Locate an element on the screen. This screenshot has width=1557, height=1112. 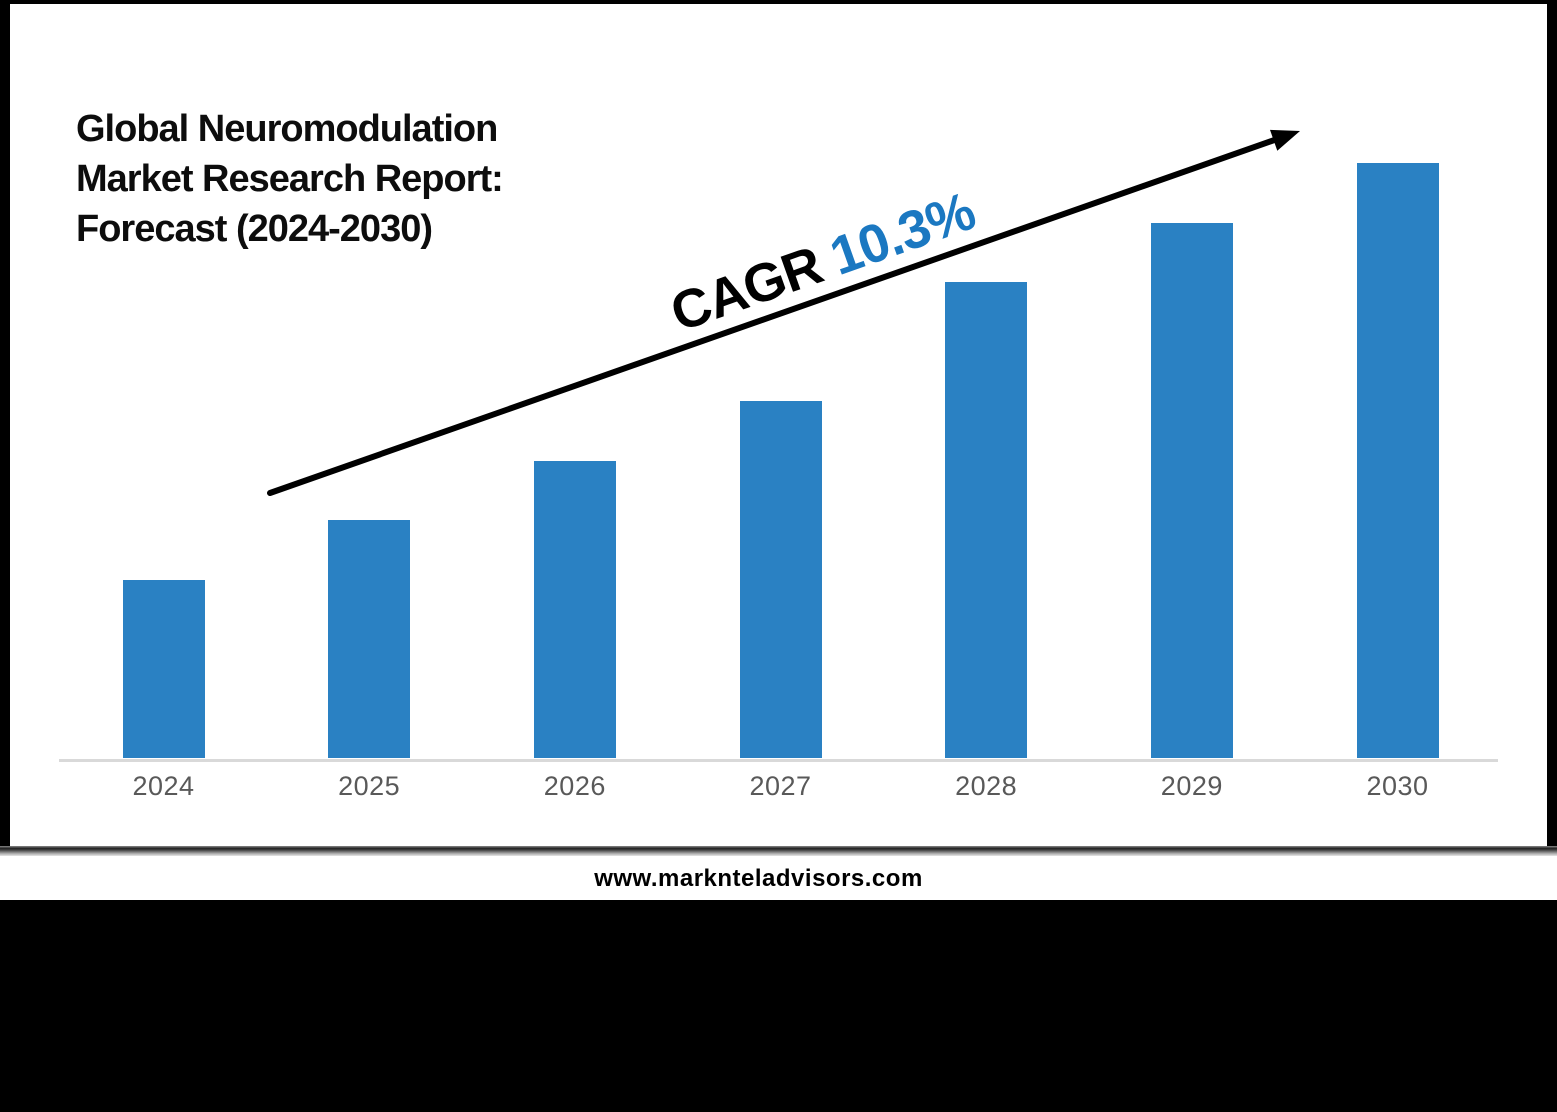
bar-2029 is located at coordinates (1191, 490).